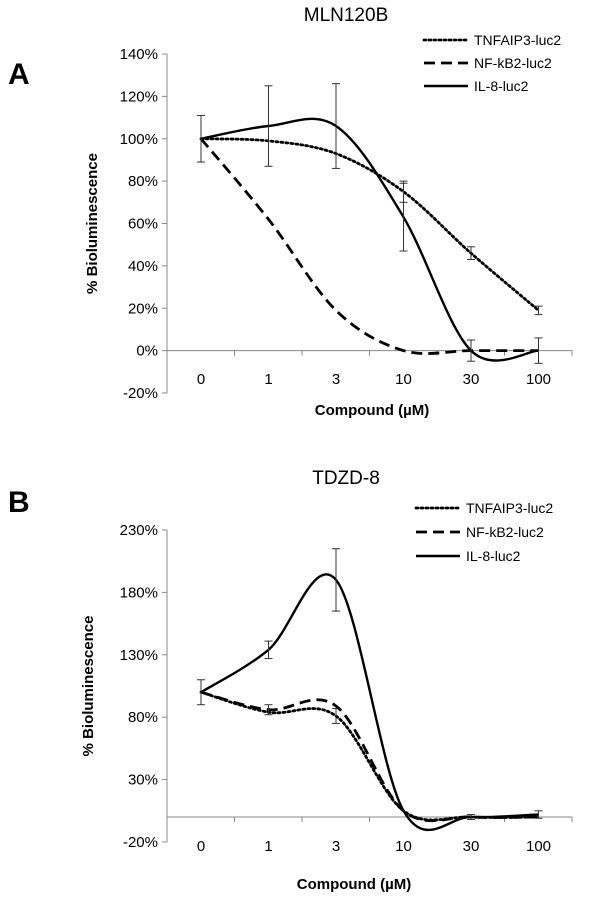 The height and width of the screenshot is (897, 591). What do you see at coordinates (139, 530) in the screenshot?
I see `y-tick-label: 230%` at bounding box center [139, 530].